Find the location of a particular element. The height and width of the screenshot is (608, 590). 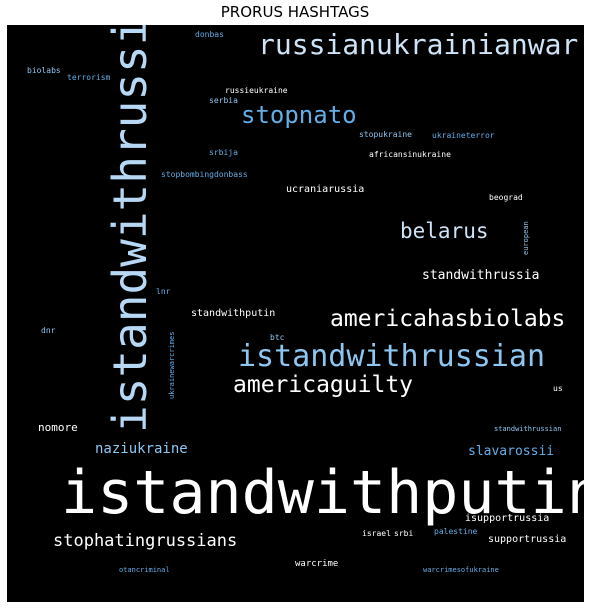

word-africansinukraine: africansinukraine is located at coordinates (410, 154).